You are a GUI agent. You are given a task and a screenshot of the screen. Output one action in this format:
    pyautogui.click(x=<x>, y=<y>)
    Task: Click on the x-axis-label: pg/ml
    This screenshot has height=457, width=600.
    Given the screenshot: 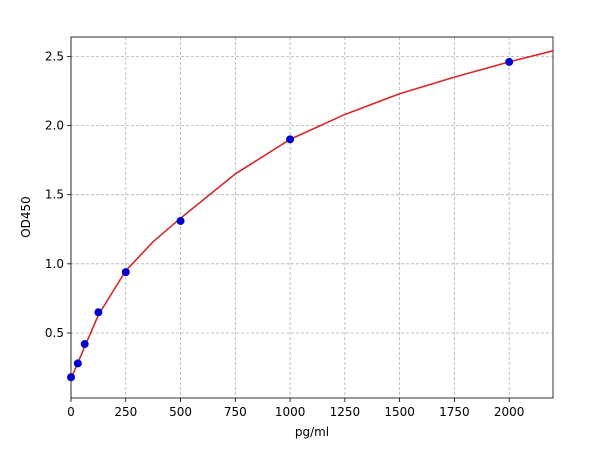 What is the action you would take?
    pyautogui.click(x=312, y=432)
    